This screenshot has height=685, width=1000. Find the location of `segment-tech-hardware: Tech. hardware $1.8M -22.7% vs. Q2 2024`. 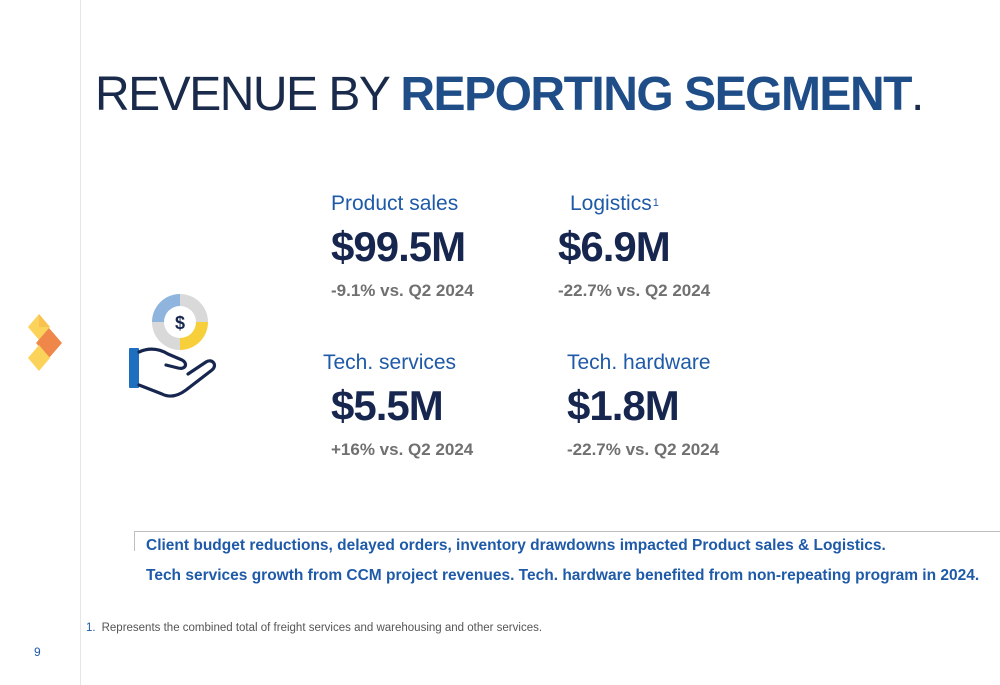

segment-tech-hardware: Tech. hardware $1.8M -22.7% vs. Q2 2024 is located at coordinates (643, 405).